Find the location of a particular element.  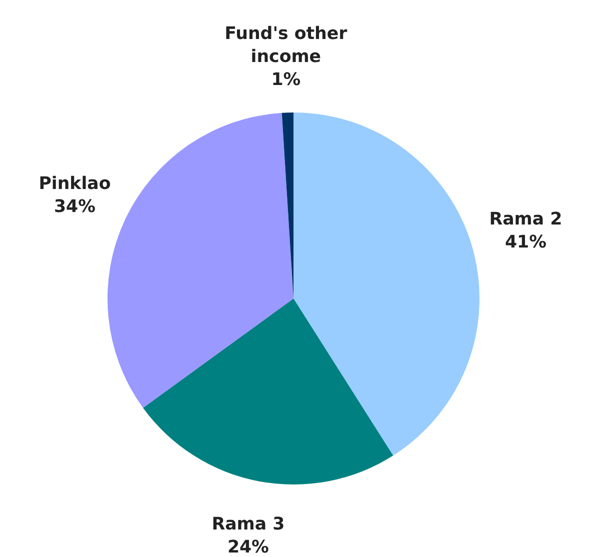

data-label: 24% is located at coordinates (248, 547).